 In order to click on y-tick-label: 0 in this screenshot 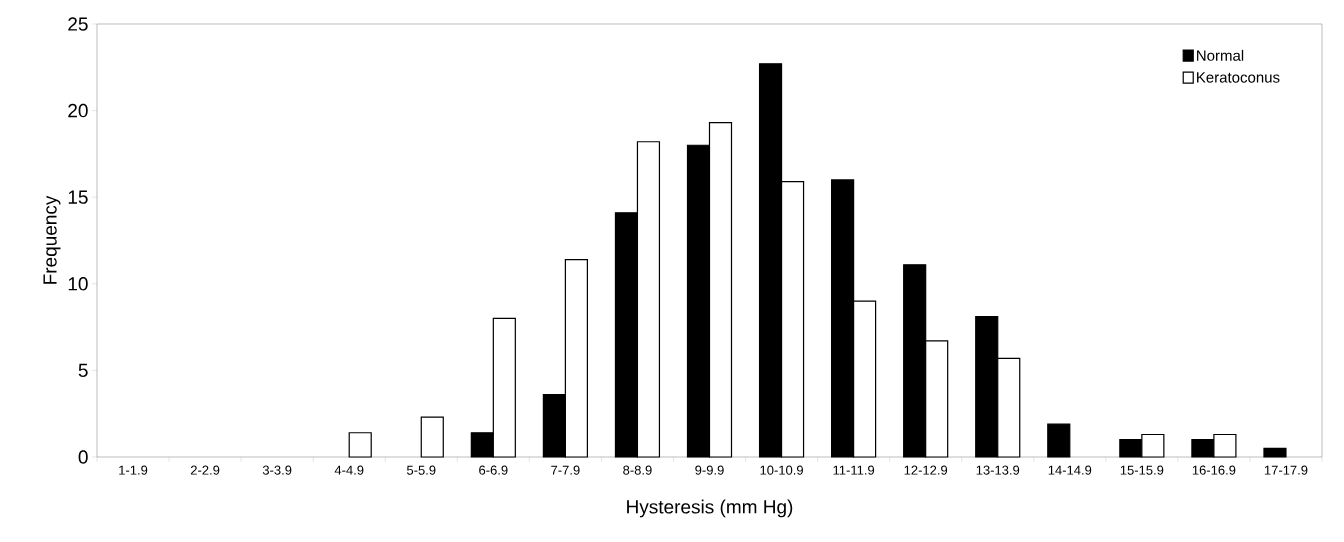, I will do `click(83, 457)`.